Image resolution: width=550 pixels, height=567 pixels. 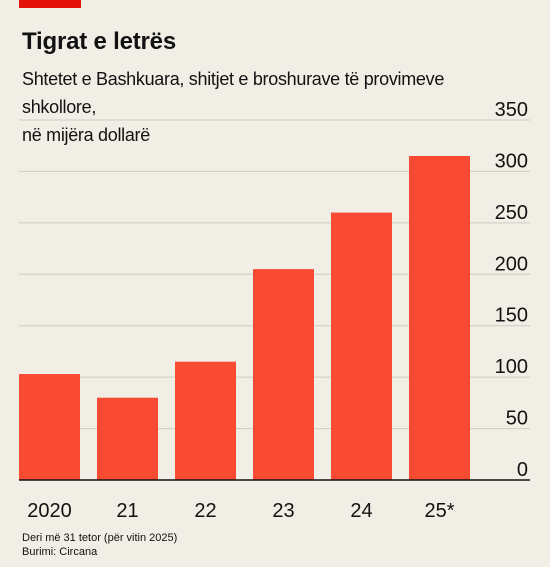 What do you see at coordinates (49, 511) in the screenshot?
I see `x-tick-label: 2020` at bounding box center [49, 511].